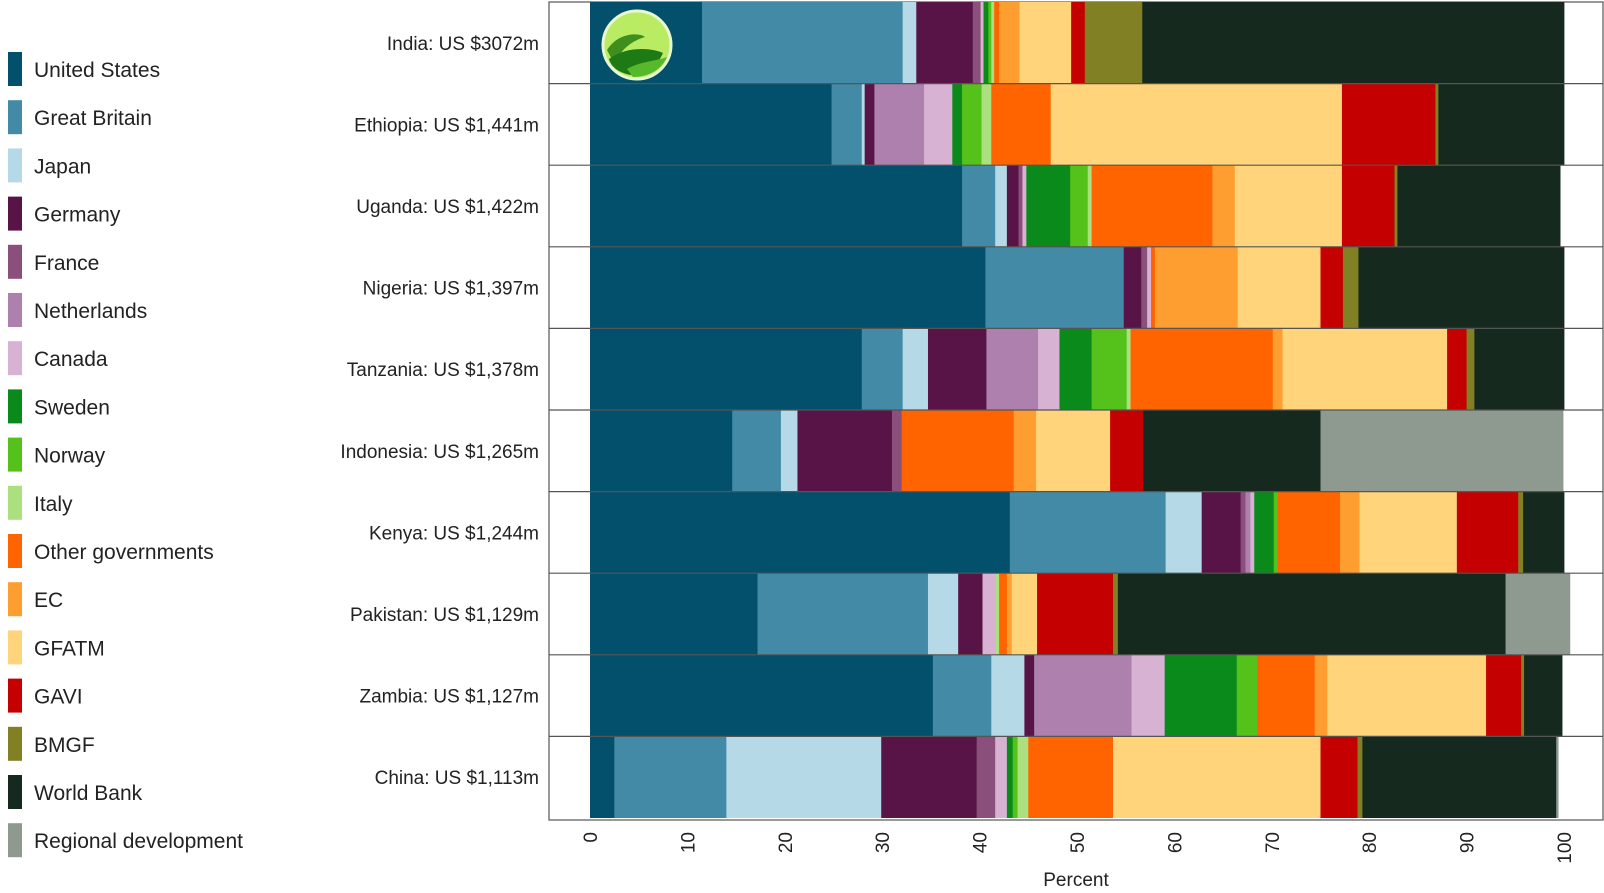 The height and width of the screenshot is (893, 1604). Describe the element at coordinates (64, 213) in the screenshot. I see `legend-item-germany: Germany` at that location.